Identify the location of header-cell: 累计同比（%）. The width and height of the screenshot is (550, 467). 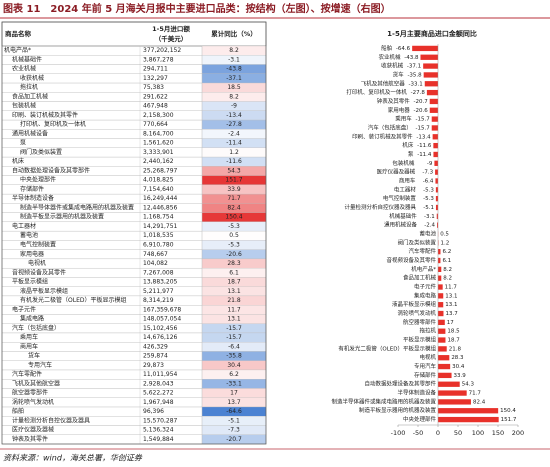
(234, 33).